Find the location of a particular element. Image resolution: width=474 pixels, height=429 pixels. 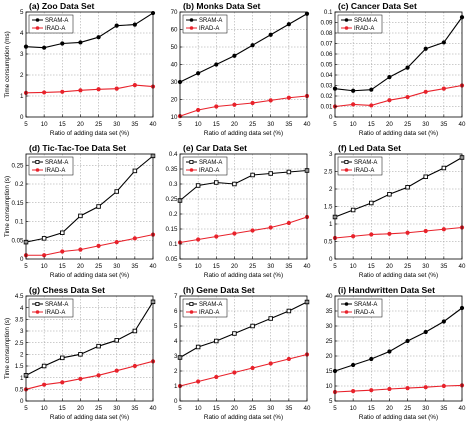

y-tick-label: 0.06 is located at coordinates (326, 54).